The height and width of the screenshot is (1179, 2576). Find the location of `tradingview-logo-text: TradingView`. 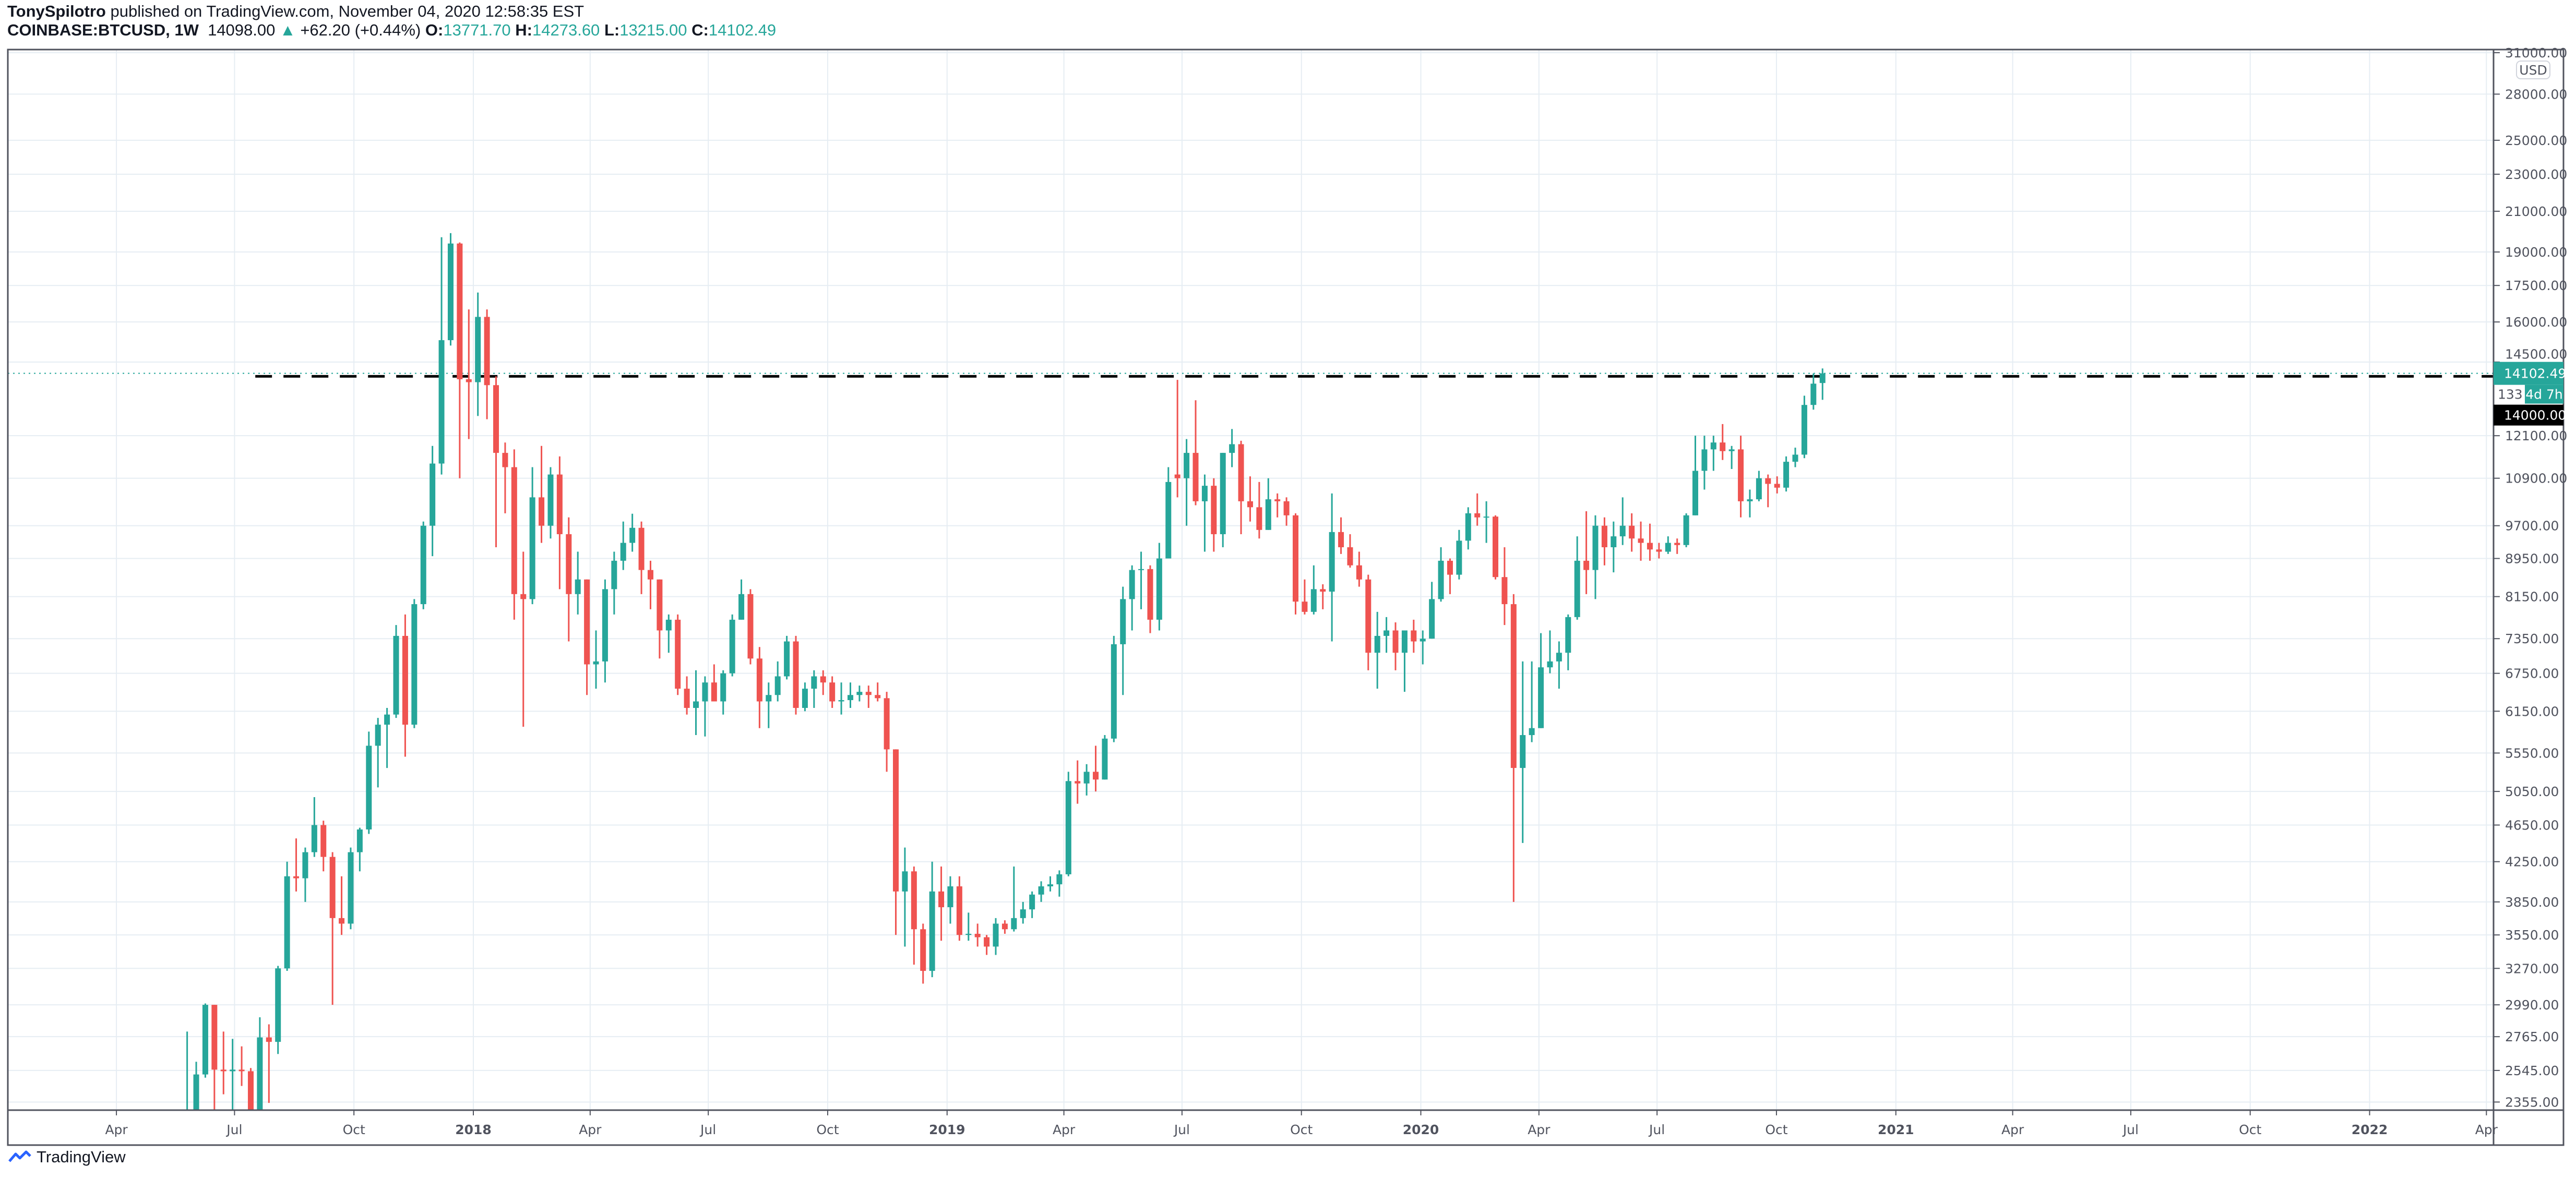

tradingview-logo-text: TradingView is located at coordinates (82, 1157).